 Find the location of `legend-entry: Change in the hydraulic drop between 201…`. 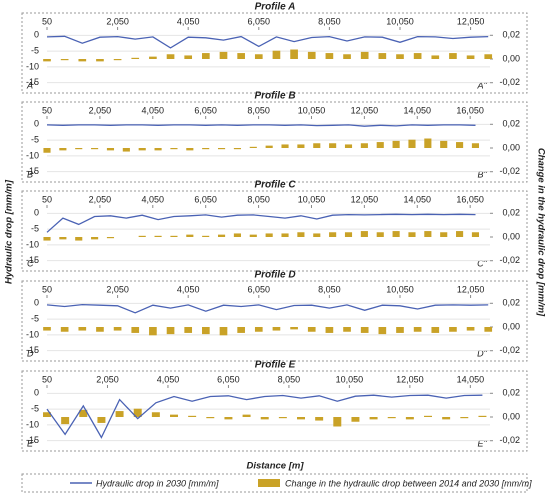

legend-entry: Change in the hydraulic drop between 201… is located at coordinates (408, 483).